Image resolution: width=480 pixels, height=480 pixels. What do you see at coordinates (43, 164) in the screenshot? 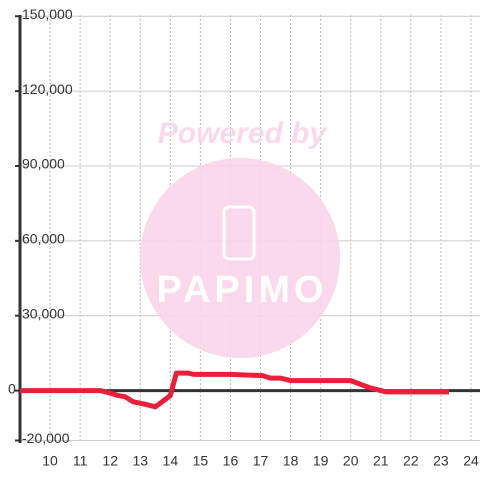
I see `y-tick-label: 90,000` at bounding box center [43, 164].